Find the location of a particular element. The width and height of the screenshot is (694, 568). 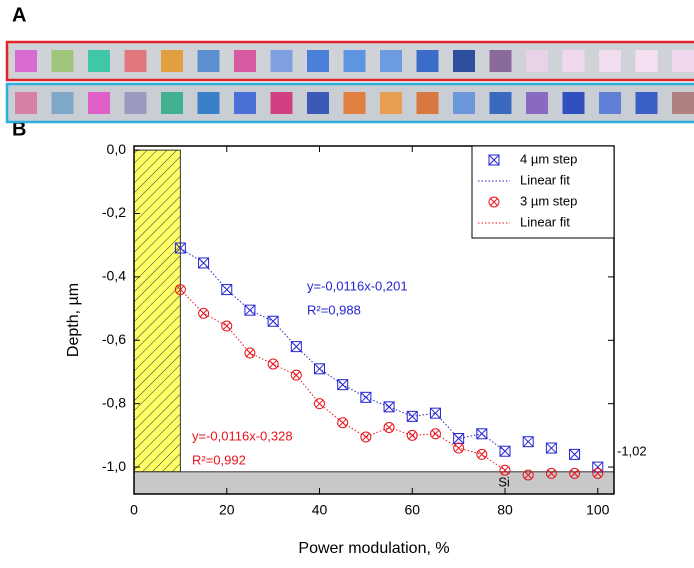

x-axis-title: Power modulation, % is located at coordinates (373, 548).